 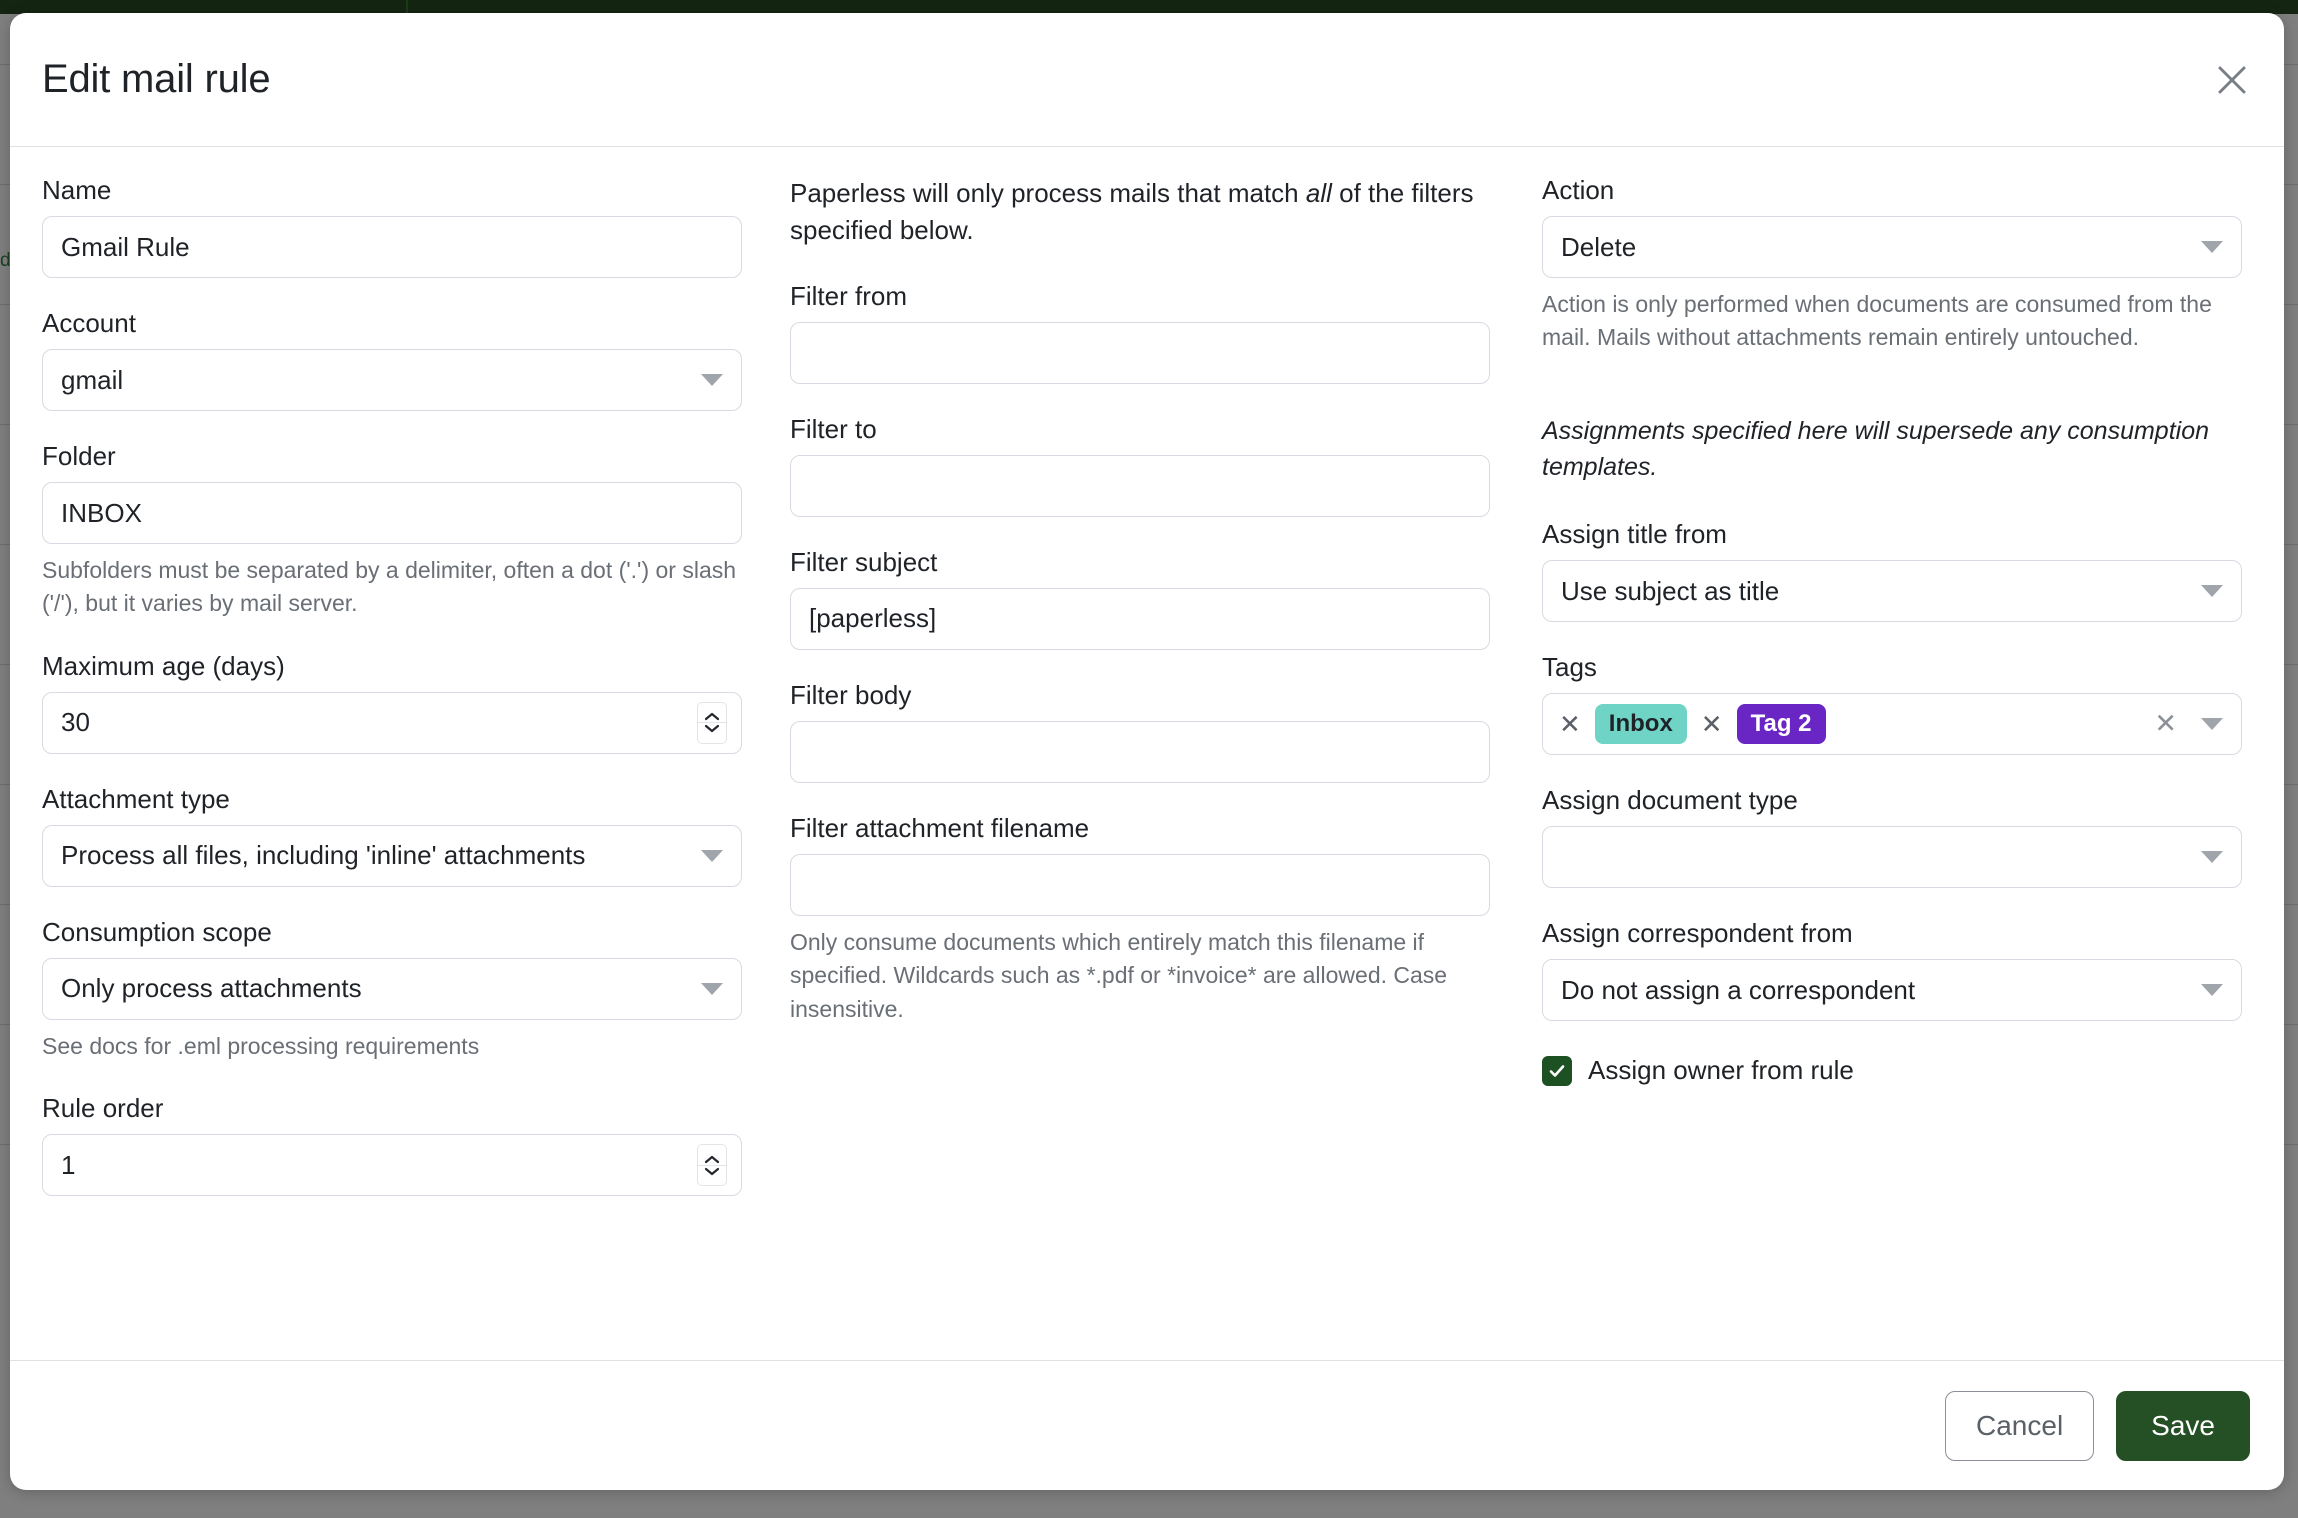 I want to click on consumption-scope-select: Only process attachments, so click(x=392, y=988).